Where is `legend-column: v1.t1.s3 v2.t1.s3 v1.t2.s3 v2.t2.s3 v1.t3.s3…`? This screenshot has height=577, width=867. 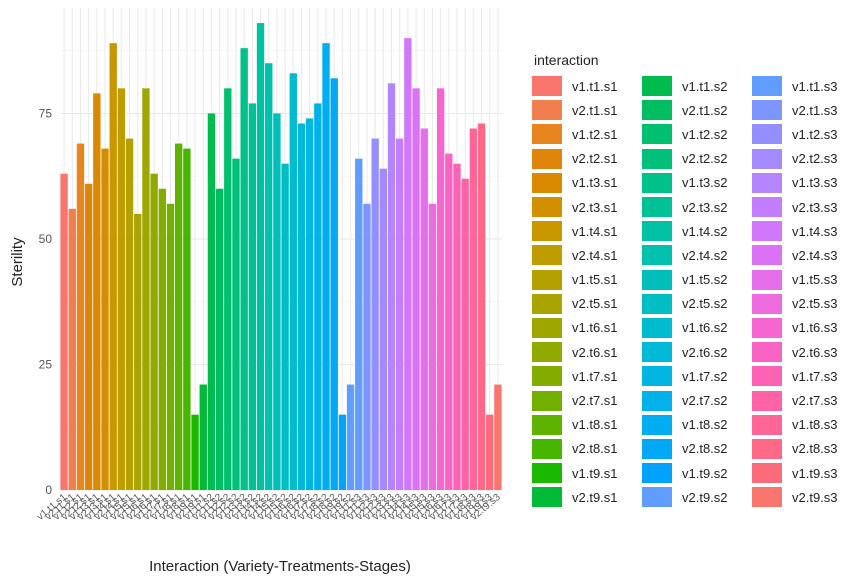
legend-column: v1.t1.s3 v2.t1.s3 v1.t2.s3 v2.t2.s3 v1.t3.s3… is located at coordinates (807, 291).